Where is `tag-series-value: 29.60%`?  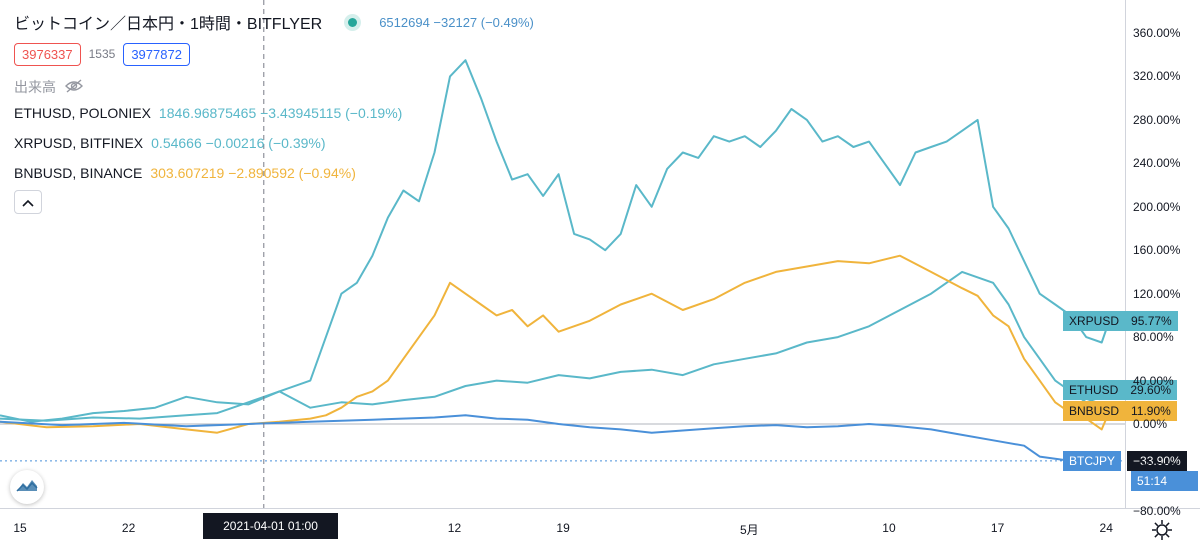 tag-series-value: 29.60% is located at coordinates (1151, 390).